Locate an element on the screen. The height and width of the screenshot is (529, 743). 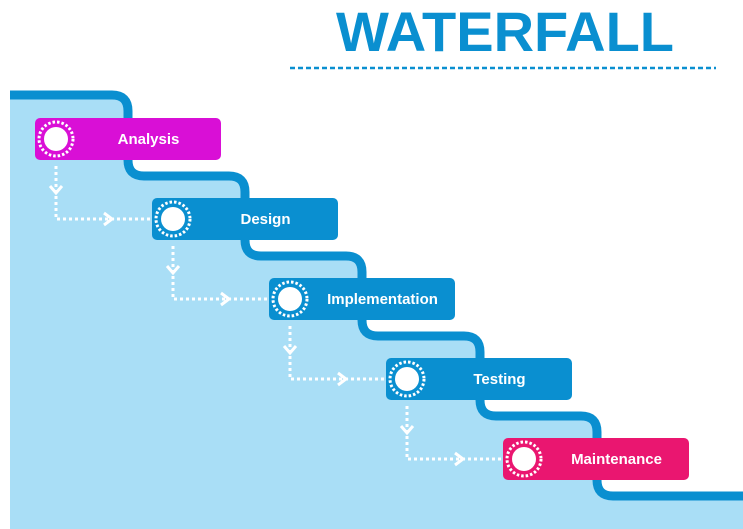
step-label: Design is located at coordinates (265, 219).